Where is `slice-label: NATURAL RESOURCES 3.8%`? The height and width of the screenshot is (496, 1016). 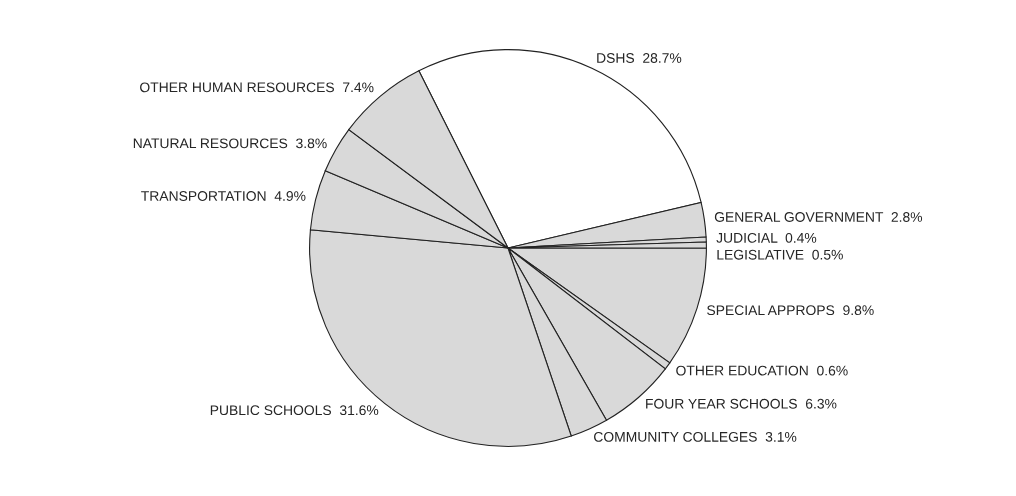
slice-label: NATURAL RESOURCES 3.8% is located at coordinates (230, 143).